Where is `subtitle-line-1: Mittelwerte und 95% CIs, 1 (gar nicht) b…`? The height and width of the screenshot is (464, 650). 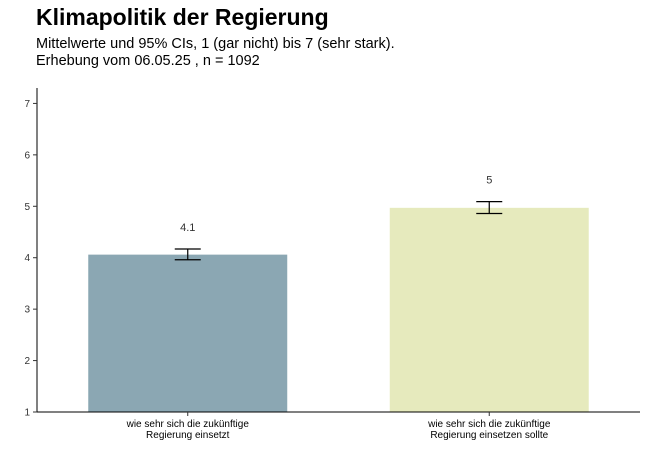
subtitle-line-1: Mittelwerte und 95% CIs, 1 (gar nicht) b… is located at coordinates (215, 44).